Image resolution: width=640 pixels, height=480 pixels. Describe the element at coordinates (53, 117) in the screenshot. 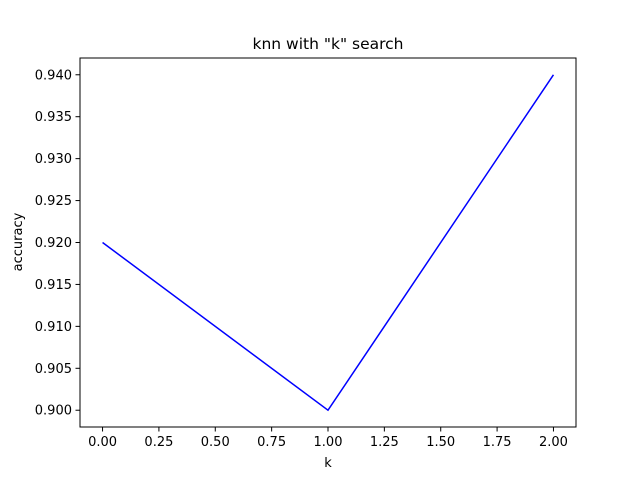

I see `y-tick-label: 0.935` at that location.